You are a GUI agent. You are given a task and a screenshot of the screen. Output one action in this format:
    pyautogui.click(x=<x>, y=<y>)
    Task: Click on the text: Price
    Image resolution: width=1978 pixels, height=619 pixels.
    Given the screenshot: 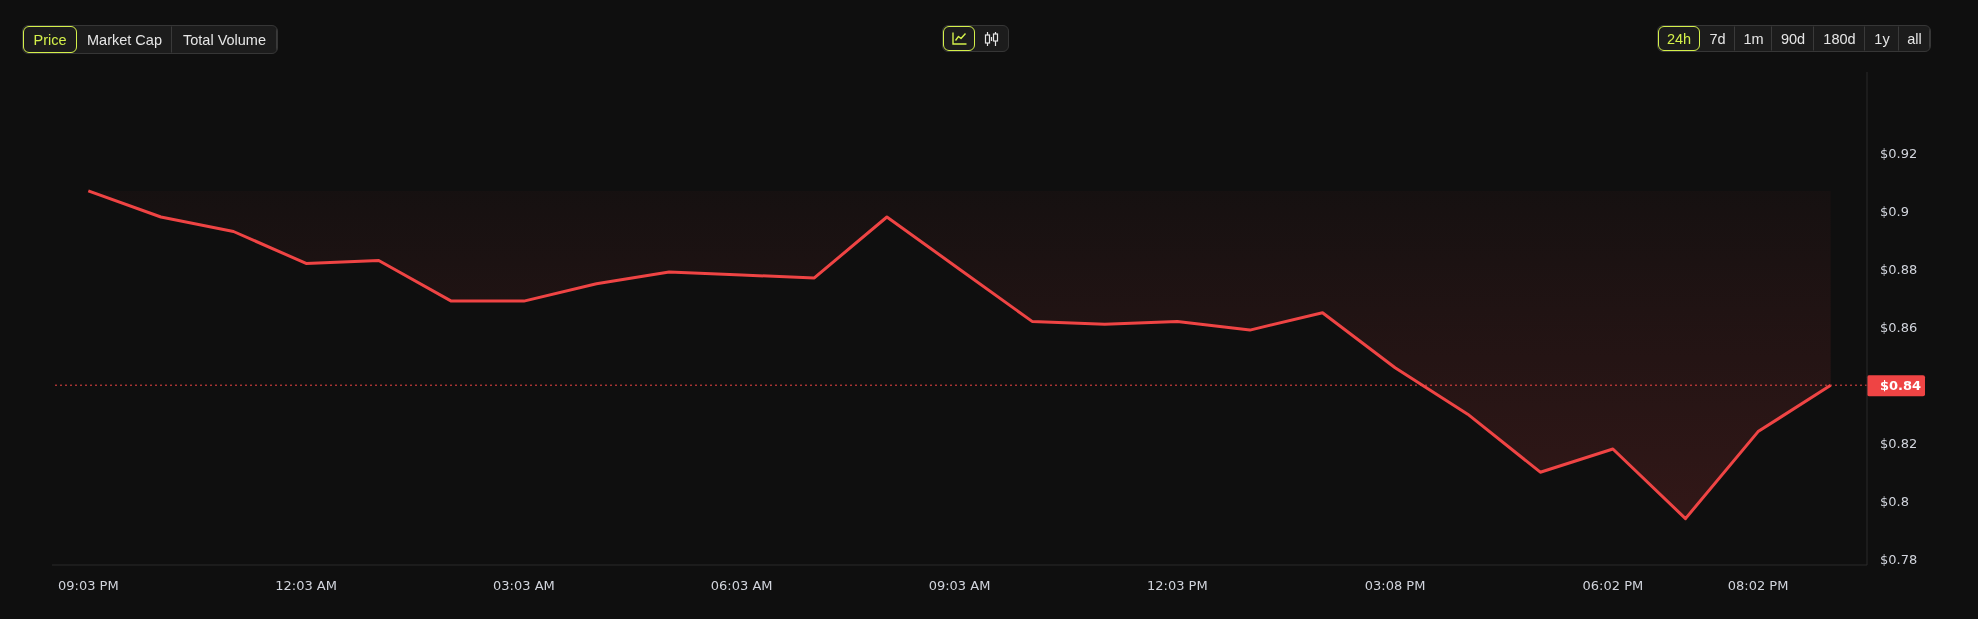 What is the action you would take?
    pyautogui.click(x=50, y=39)
    